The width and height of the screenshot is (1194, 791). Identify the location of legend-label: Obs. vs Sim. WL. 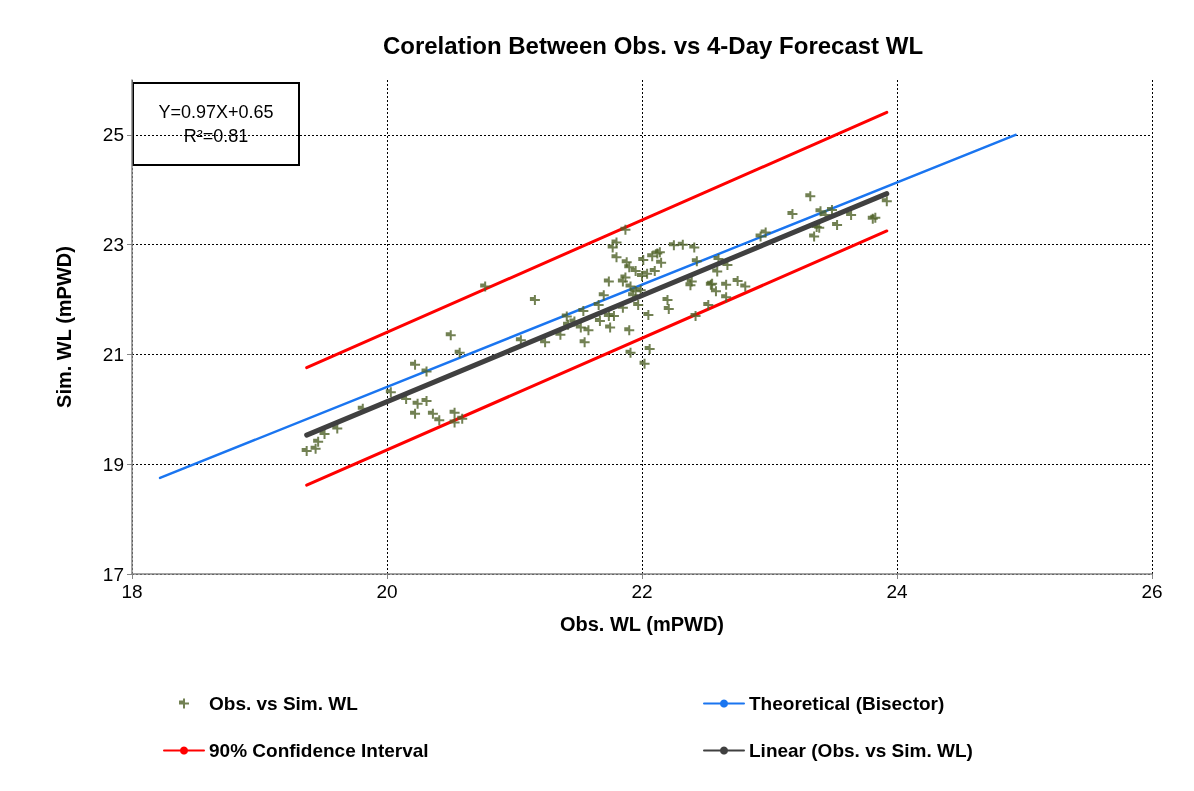
(284, 703).